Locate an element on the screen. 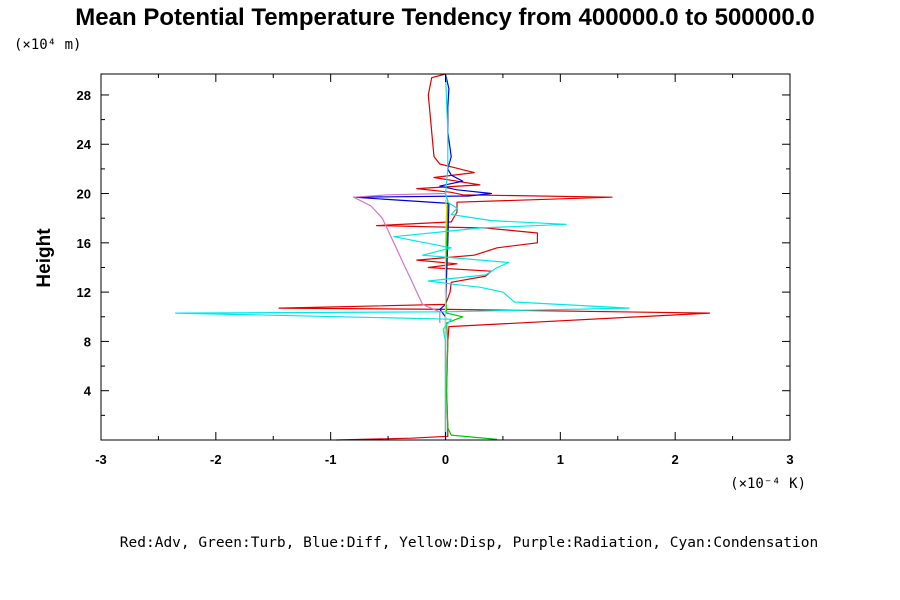  series-line-diff is located at coordinates (422, 256).